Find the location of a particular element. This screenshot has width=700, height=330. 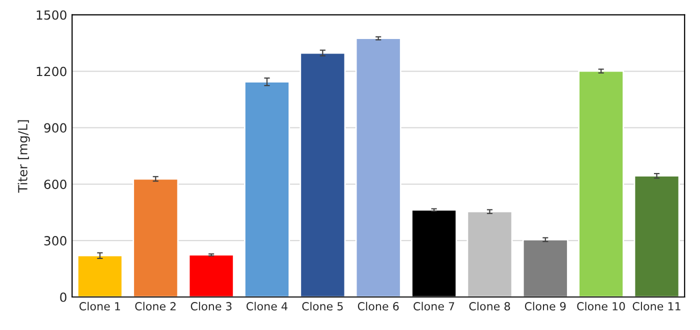

y-axis-title: Titer [mg/L] is located at coordinates (24, 156).